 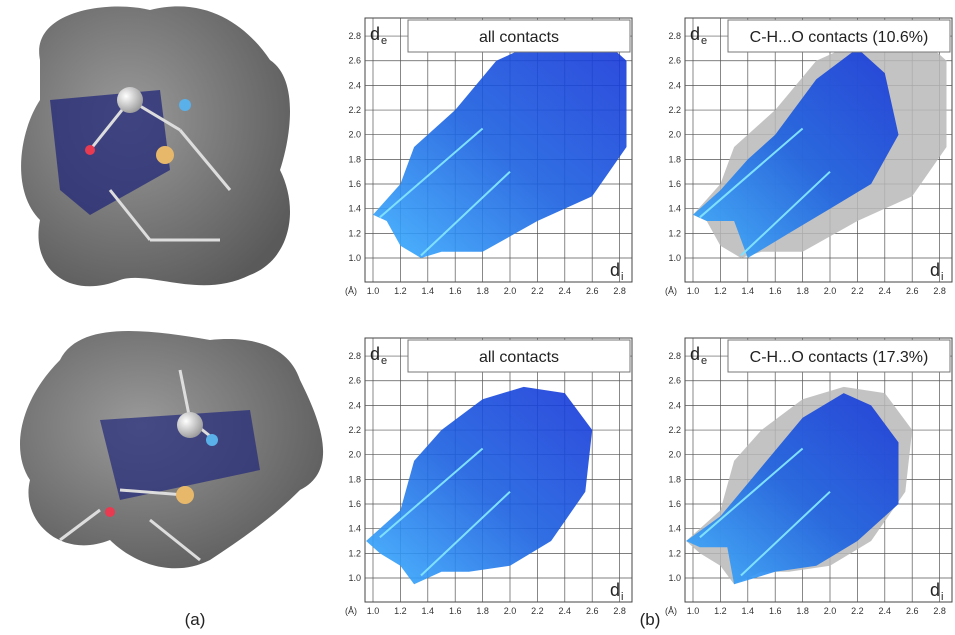 I want to click on plot-title: all contacts, so click(x=519, y=37).